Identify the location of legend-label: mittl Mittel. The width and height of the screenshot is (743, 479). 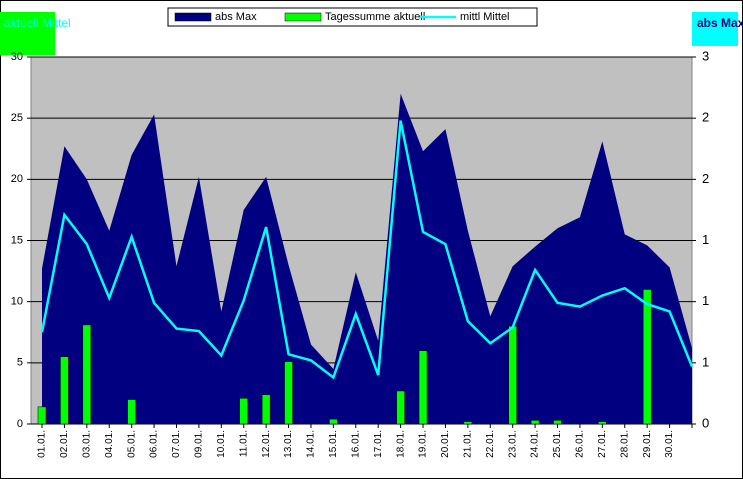
(485, 17).